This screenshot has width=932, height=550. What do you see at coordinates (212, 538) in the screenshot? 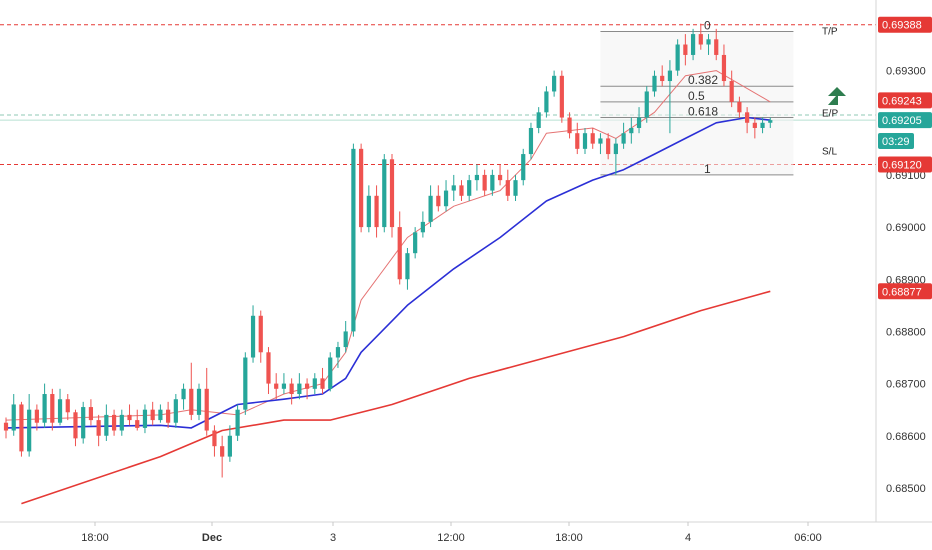
I see `x-tick-label: Dec` at bounding box center [212, 538].